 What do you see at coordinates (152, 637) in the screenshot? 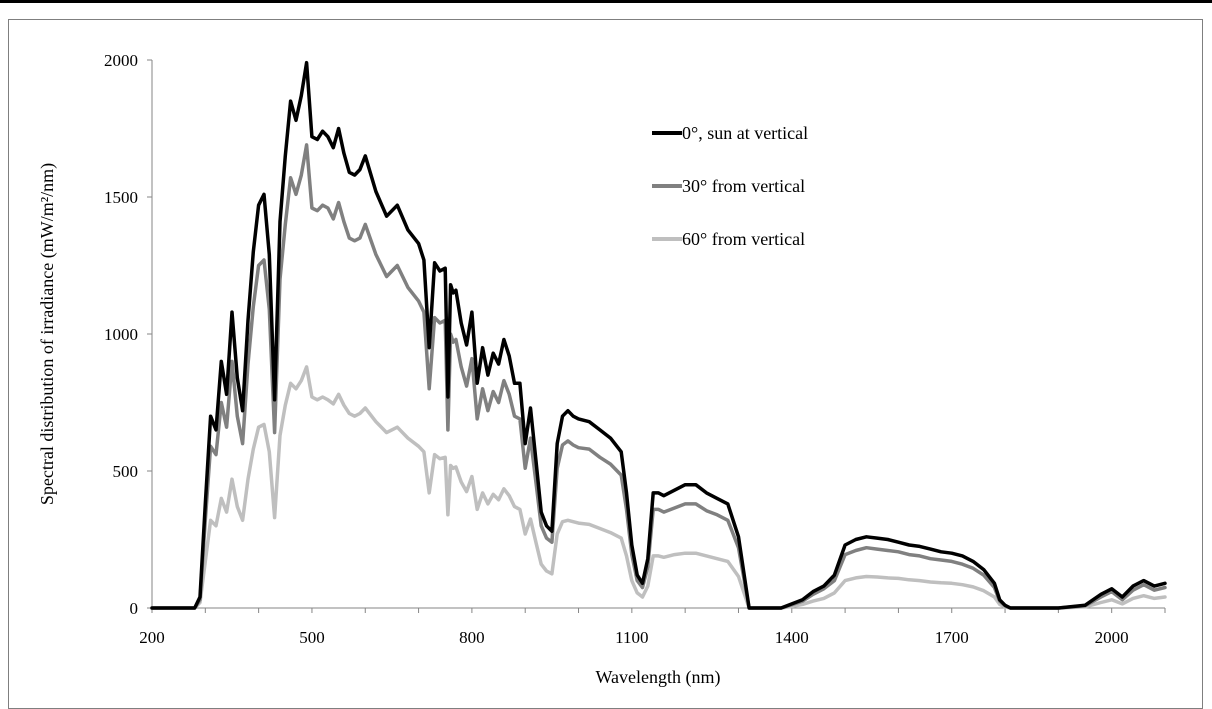
I see `x-tick-label: 200` at bounding box center [152, 637].